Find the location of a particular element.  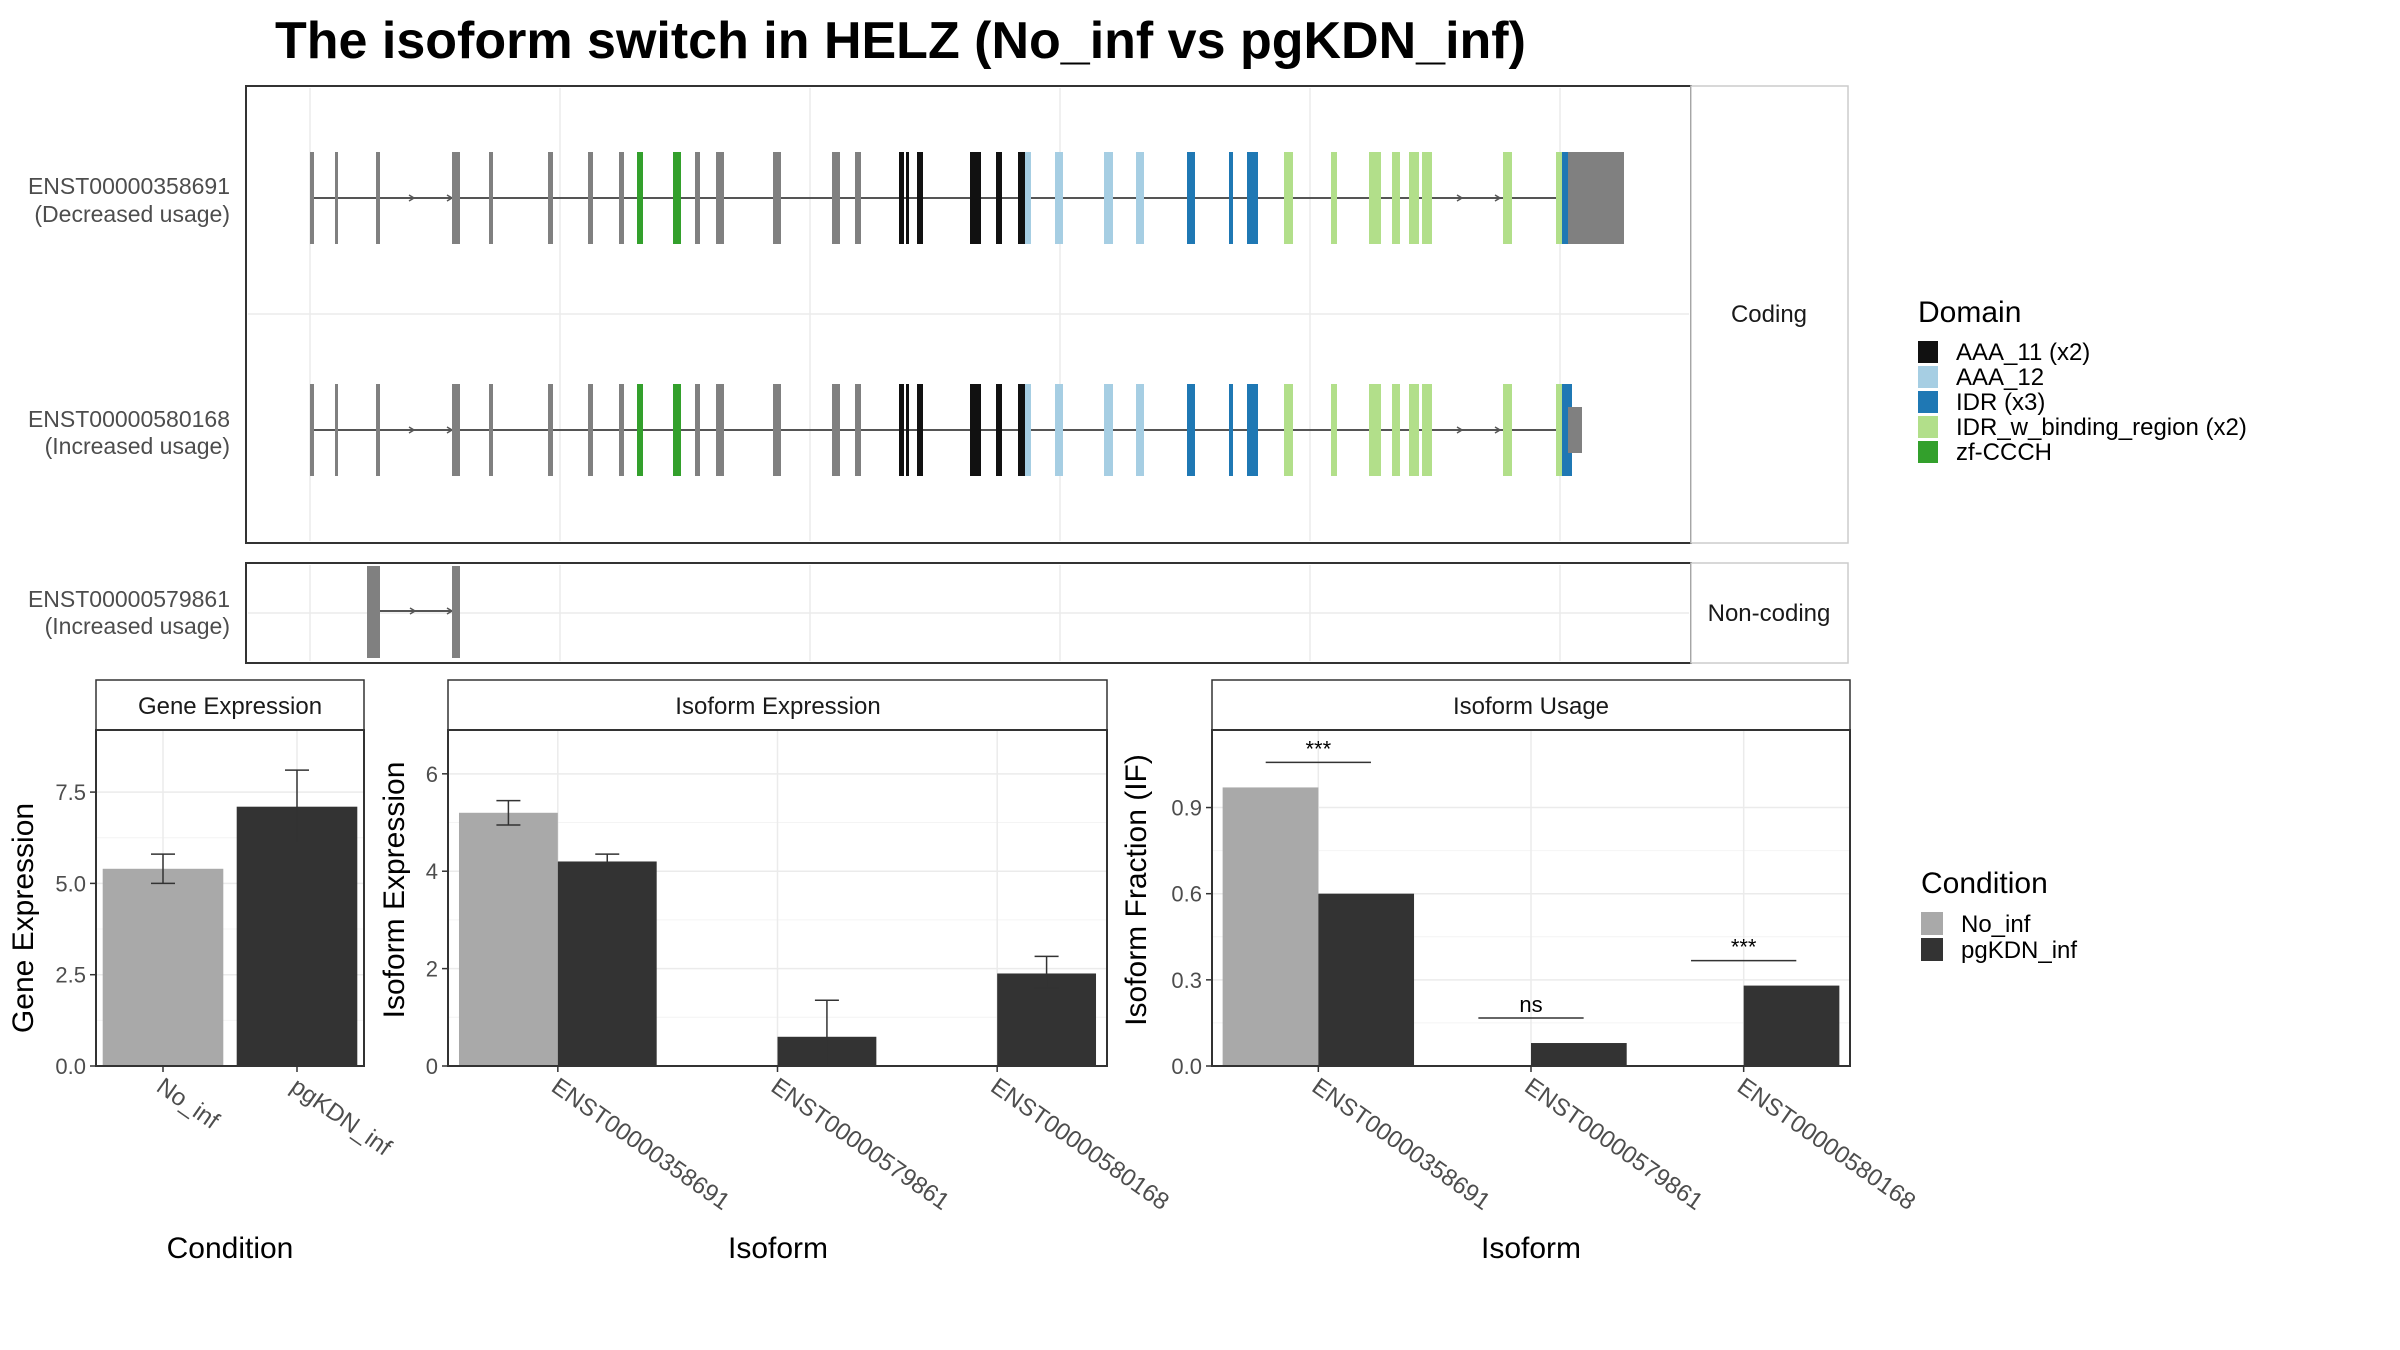

x-tick-label: ENST00000580168 is located at coordinates (1826, 1144).